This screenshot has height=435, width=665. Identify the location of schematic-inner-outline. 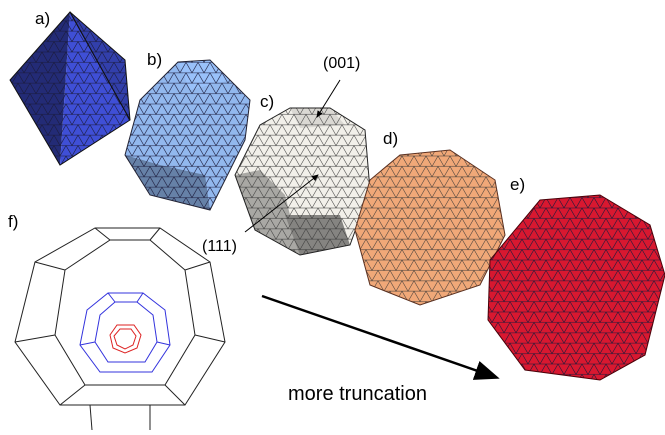
(125, 339).